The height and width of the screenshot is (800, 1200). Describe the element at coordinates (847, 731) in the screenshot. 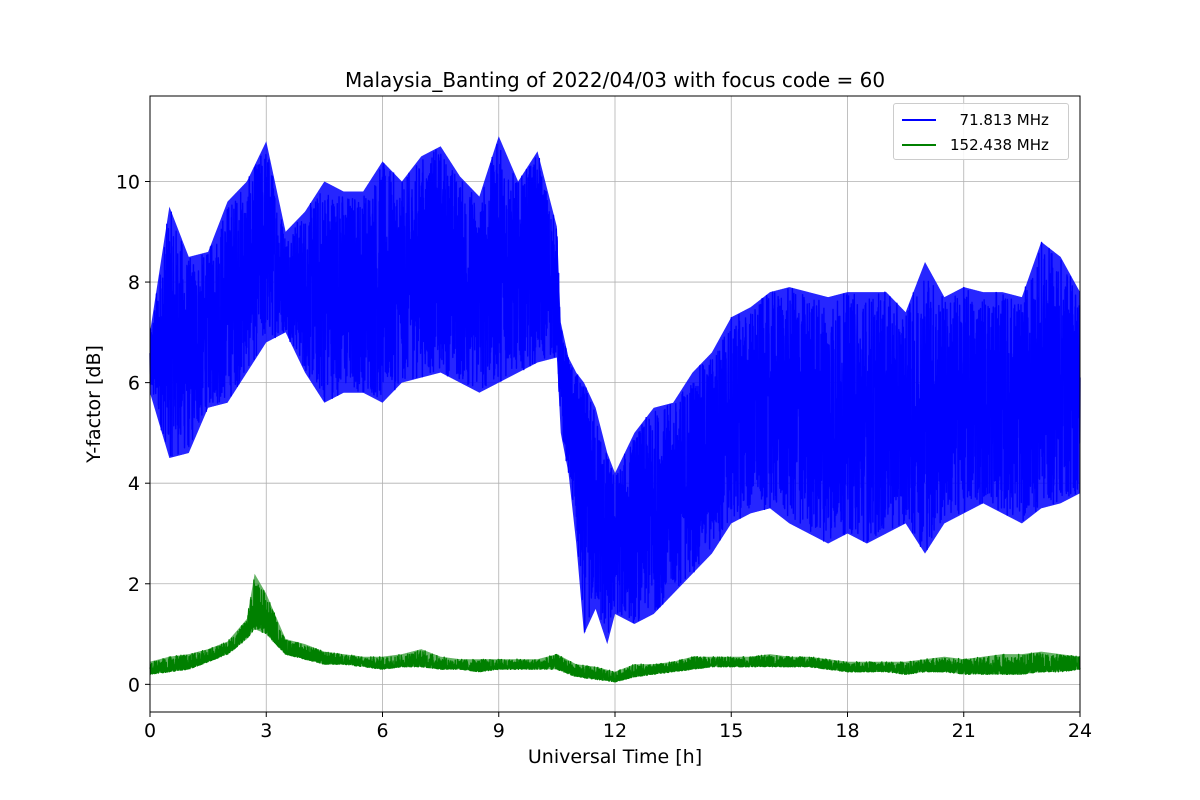

I see `x-tick-label: 18` at that location.